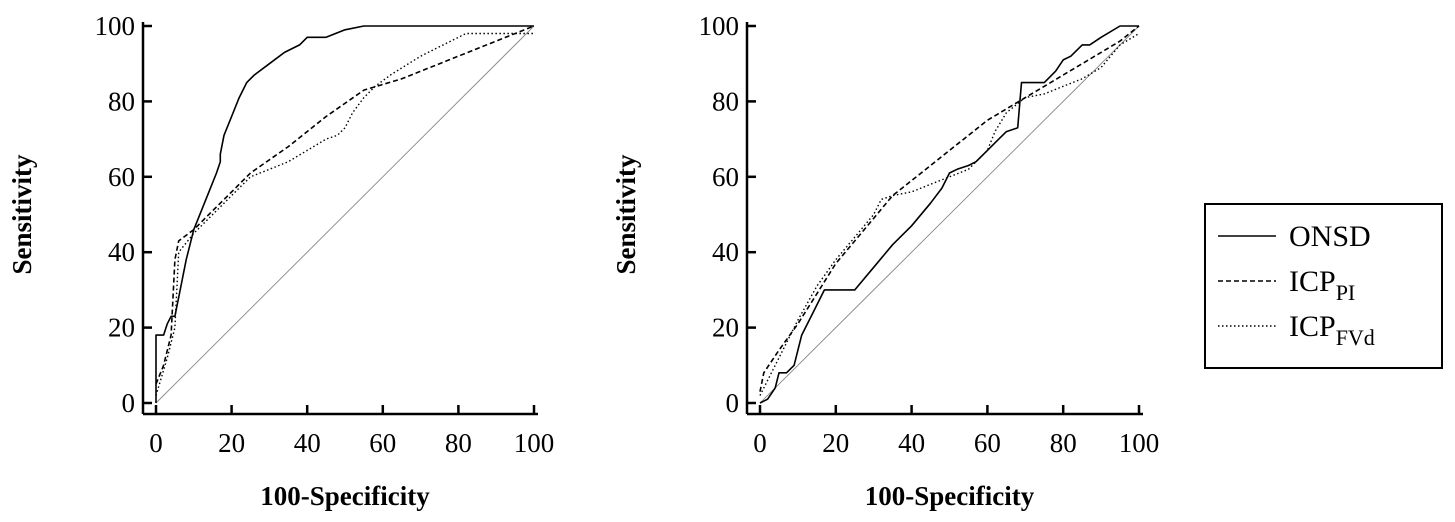  Describe the element at coordinates (1330, 236) in the screenshot. I see `legend-label-onsd: ONSD` at that location.